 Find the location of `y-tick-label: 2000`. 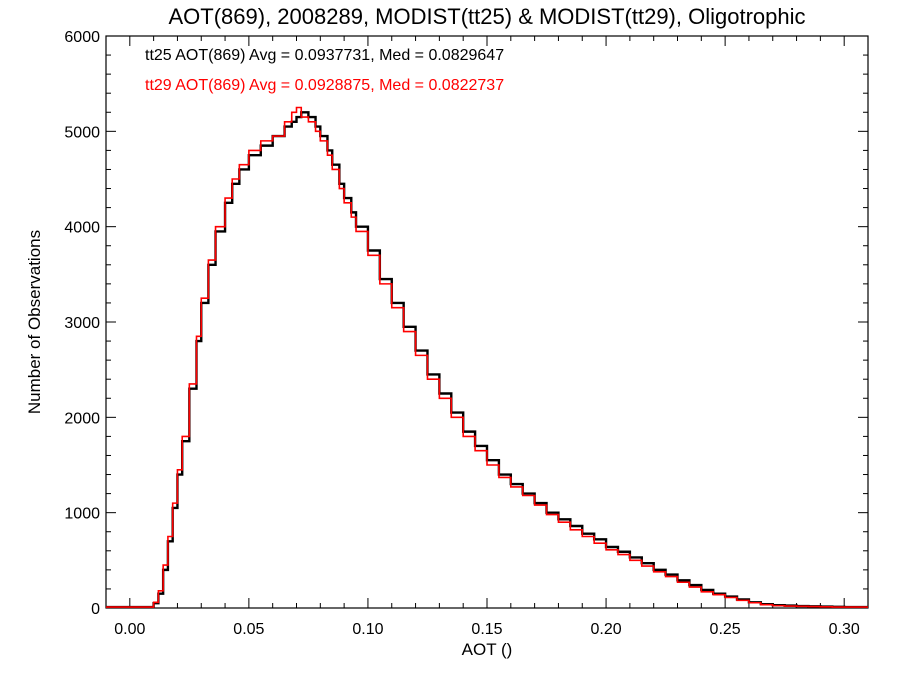

y-tick-label: 2000 is located at coordinates (82, 418).